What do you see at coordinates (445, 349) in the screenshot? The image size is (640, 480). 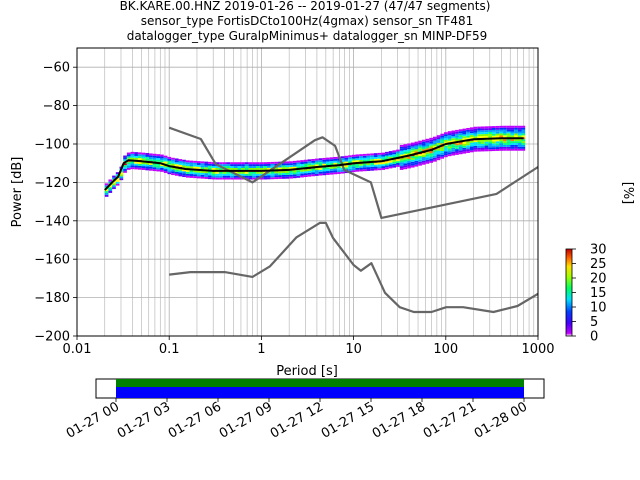 I see `x-tick-label: 100` at bounding box center [445, 349].